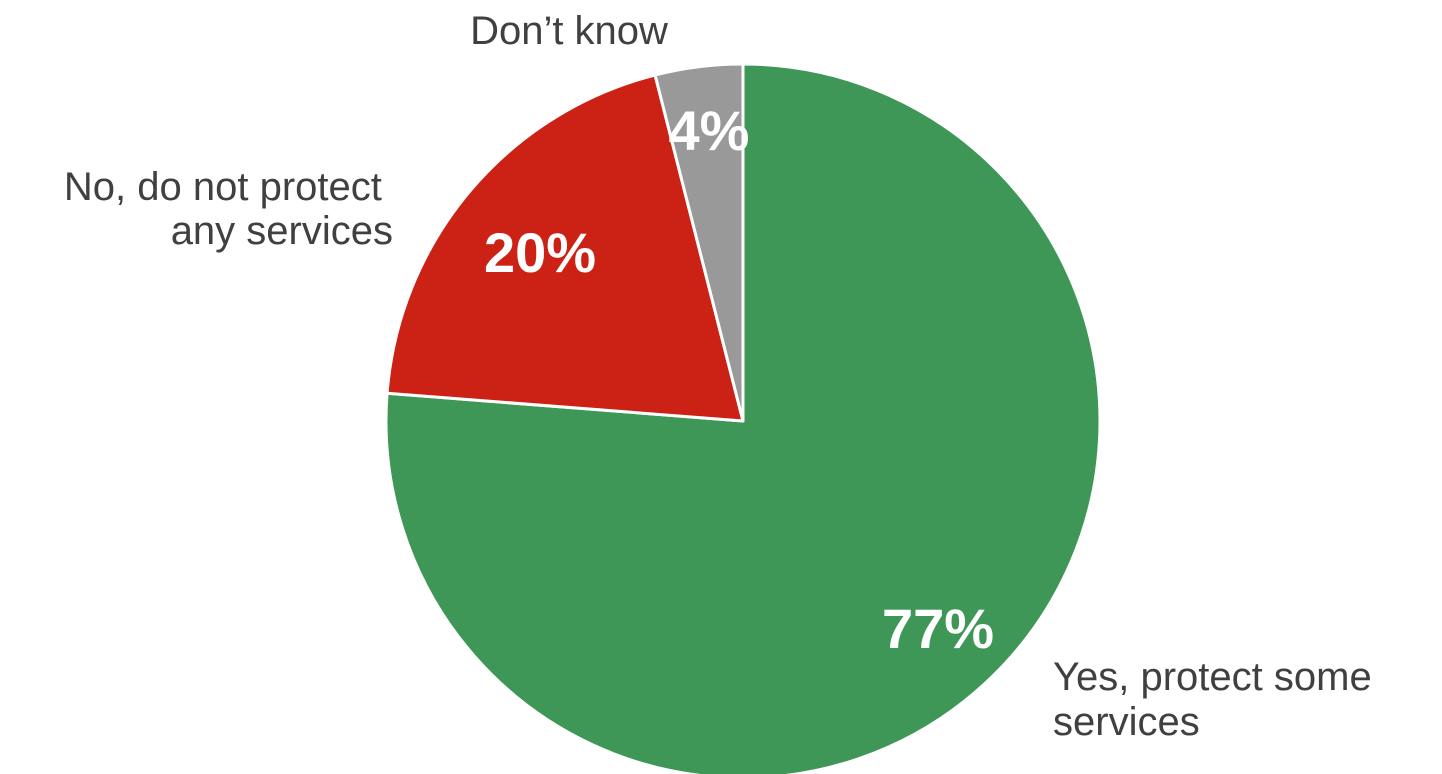  What do you see at coordinates (223, 187) in the screenshot?
I see `slice-category-label-no-line-1: No, do not protect` at bounding box center [223, 187].